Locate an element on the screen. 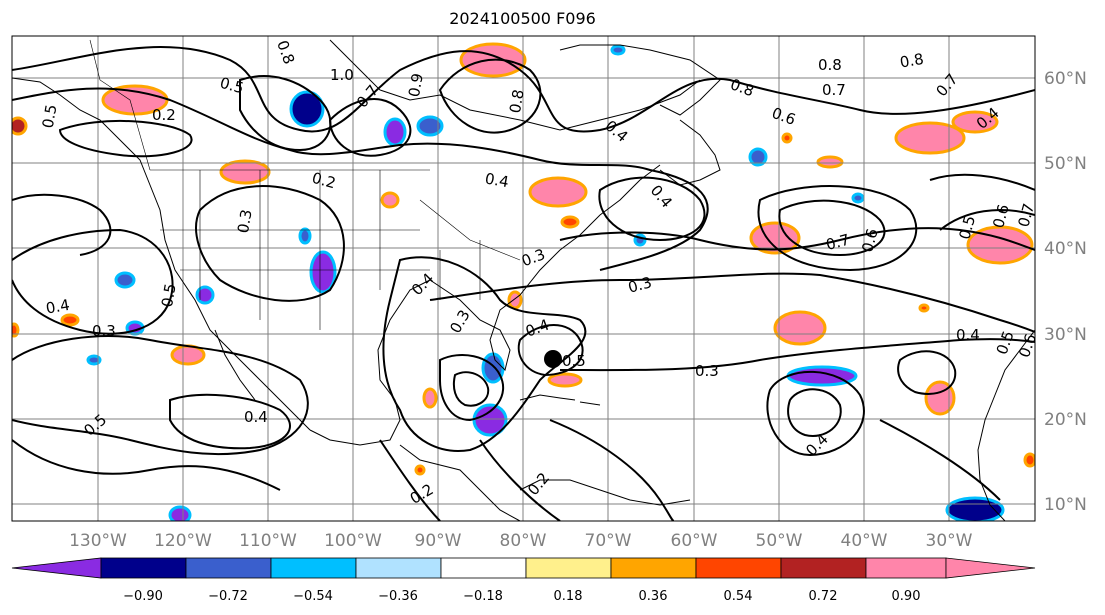 This screenshot has width=1105, height=615. colorbar-tick-label: −0.90 is located at coordinates (143, 596).